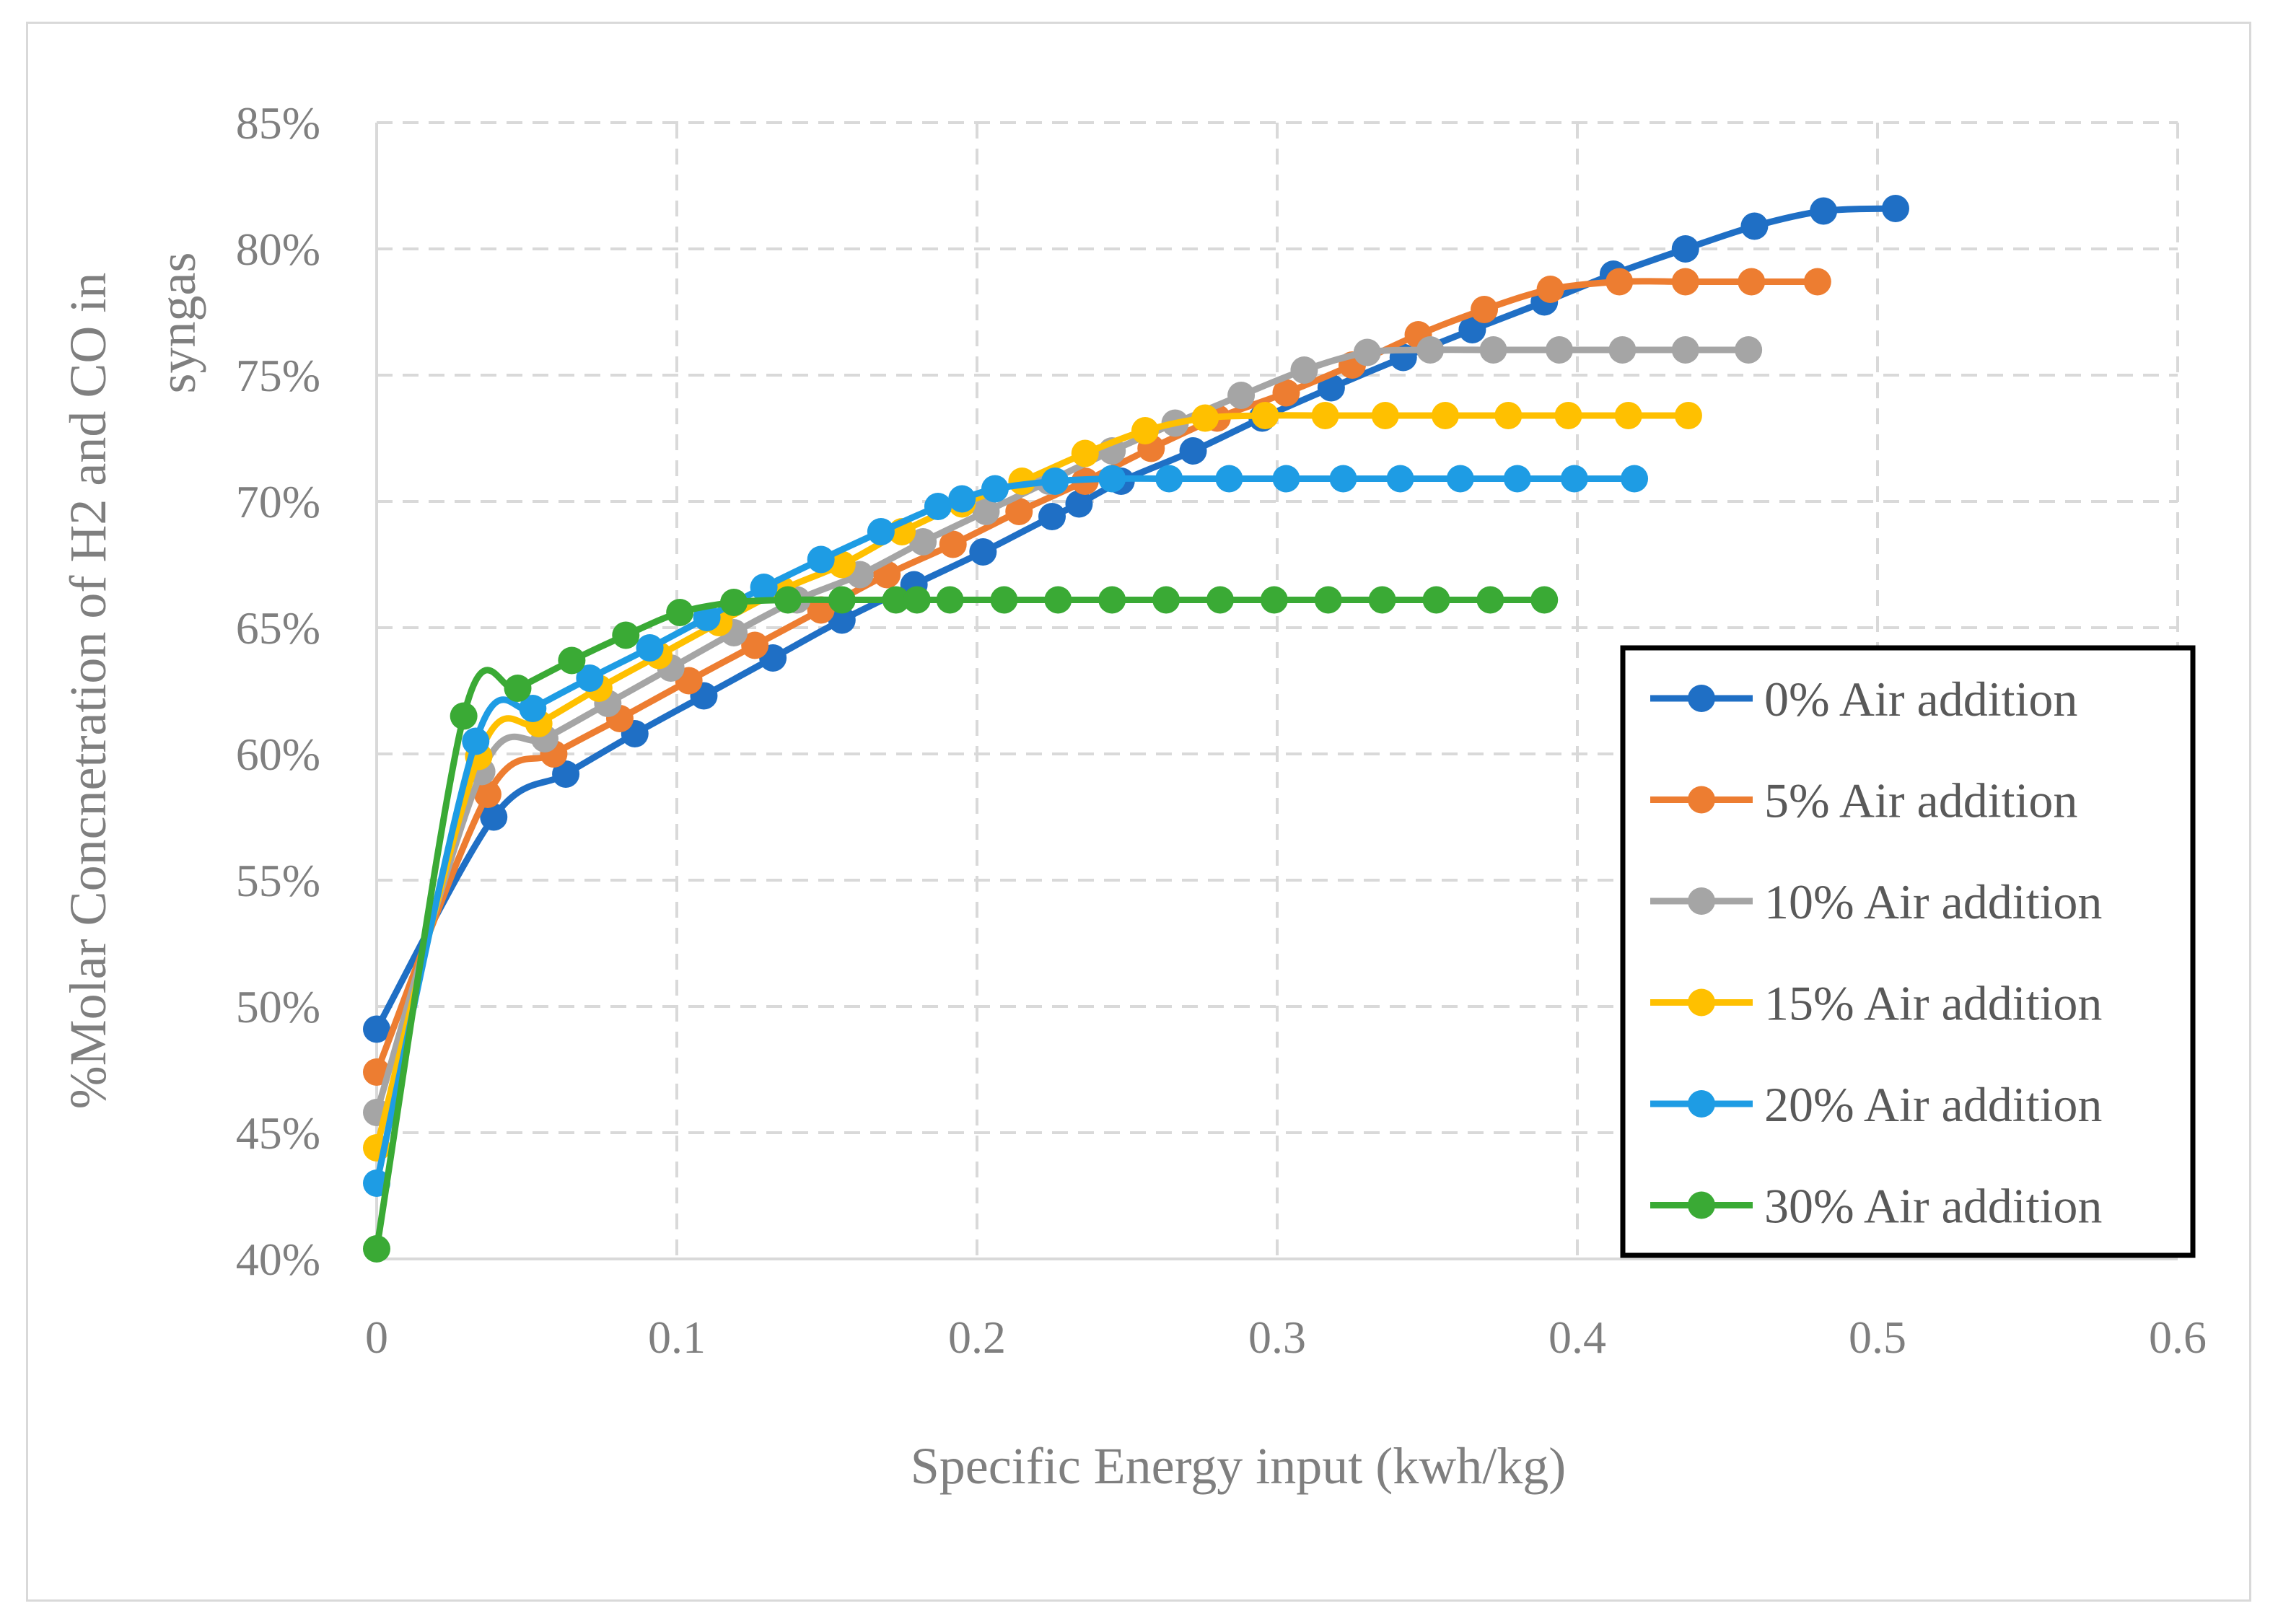  I want to click on y-axis-title-2: syngas, so click(177, 323).